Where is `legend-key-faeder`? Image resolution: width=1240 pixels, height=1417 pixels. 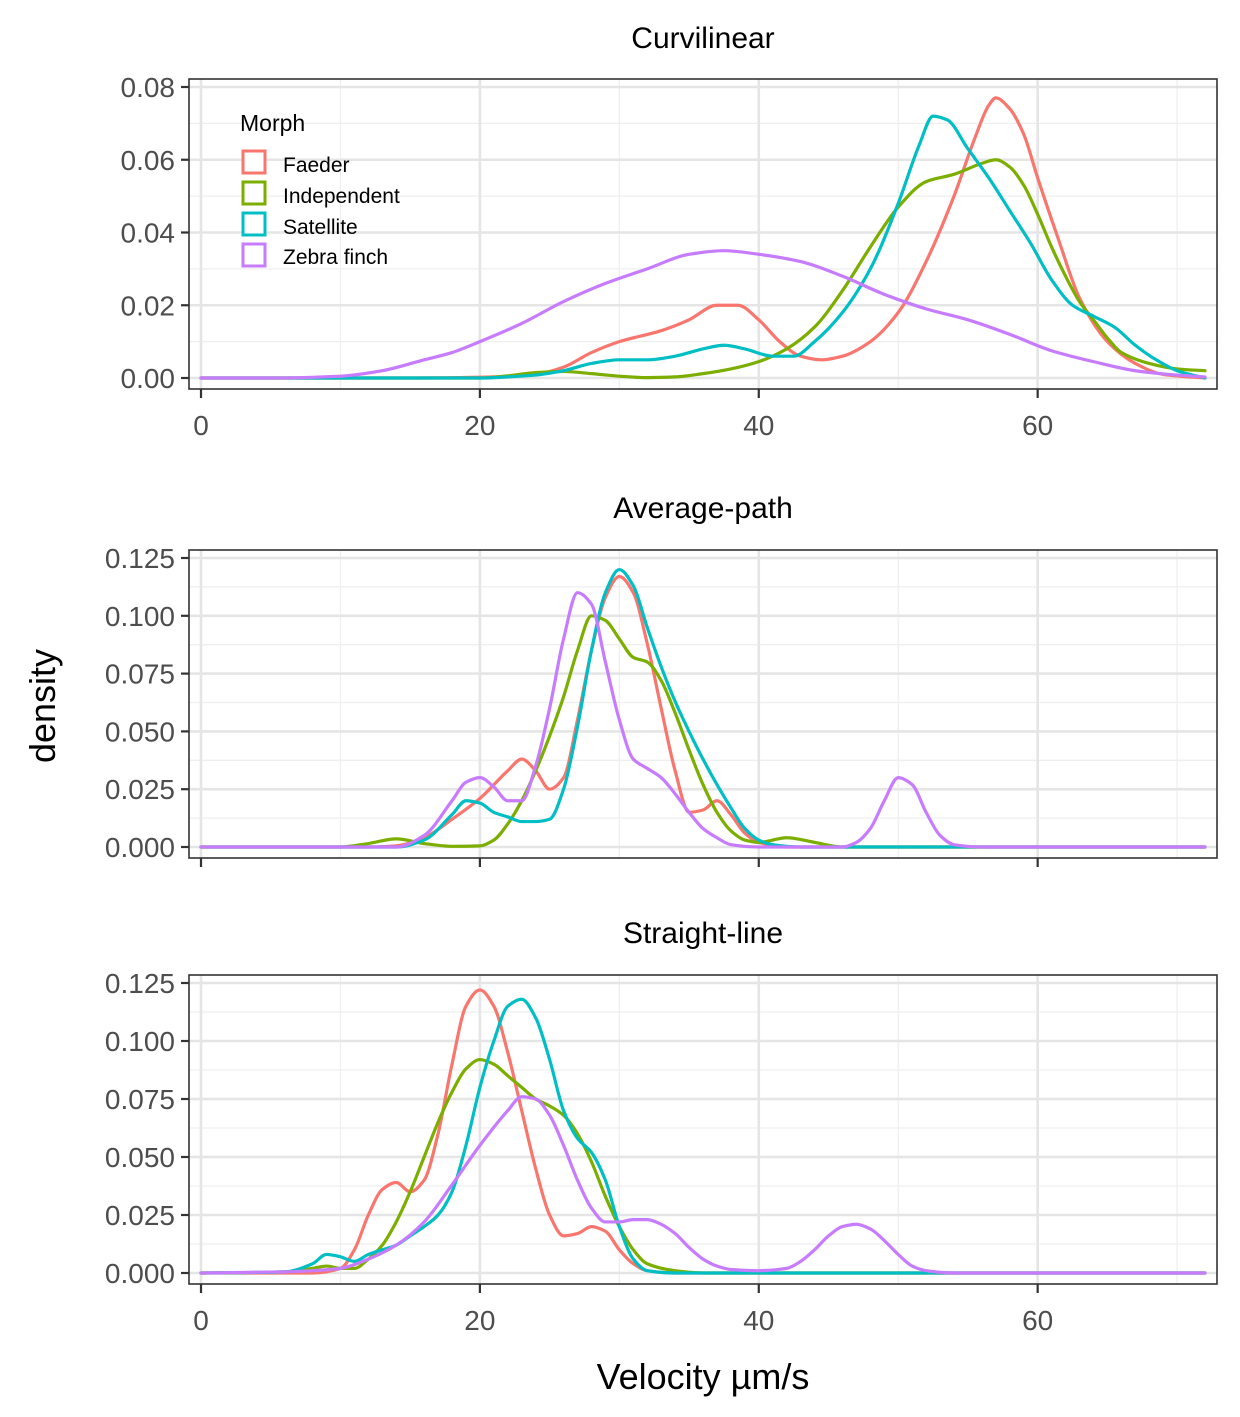
legend-key-faeder is located at coordinates (254, 162).